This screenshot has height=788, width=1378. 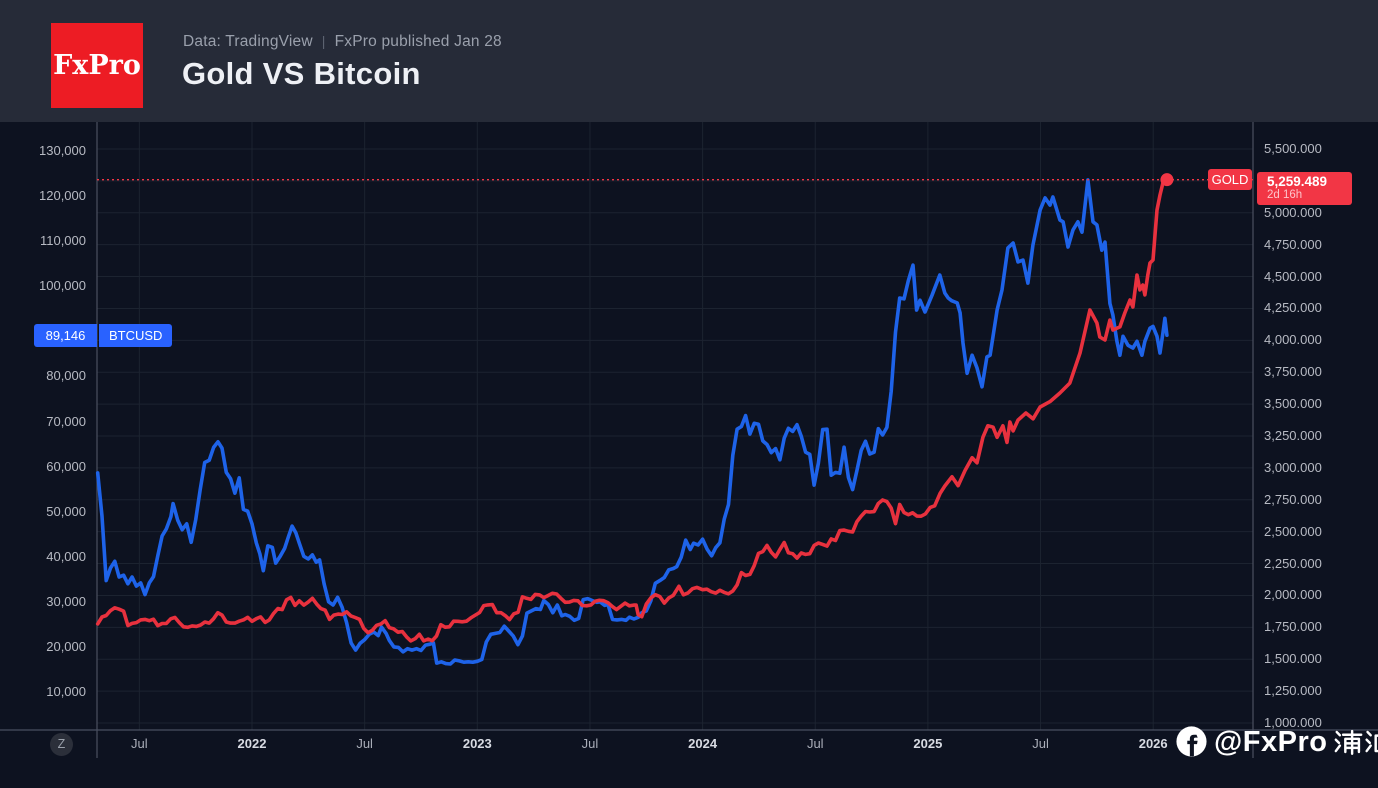 What do you see at coordinates (1293, 404) in the screenshot?
I see `right-axis-tick-label: 3,500.000` at bounding box center [1293, 404].